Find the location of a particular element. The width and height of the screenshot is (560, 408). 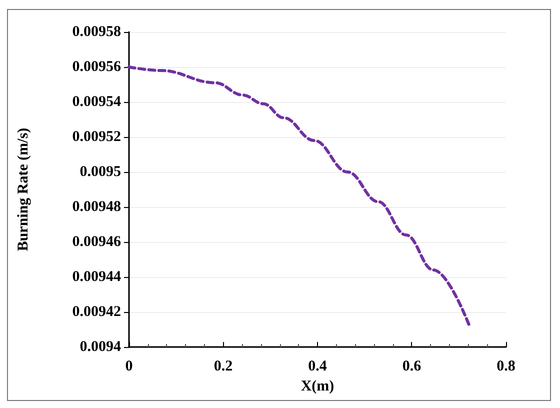

y-axis-title: Burning Rate (m/s) is located at coordinates (24, 190).